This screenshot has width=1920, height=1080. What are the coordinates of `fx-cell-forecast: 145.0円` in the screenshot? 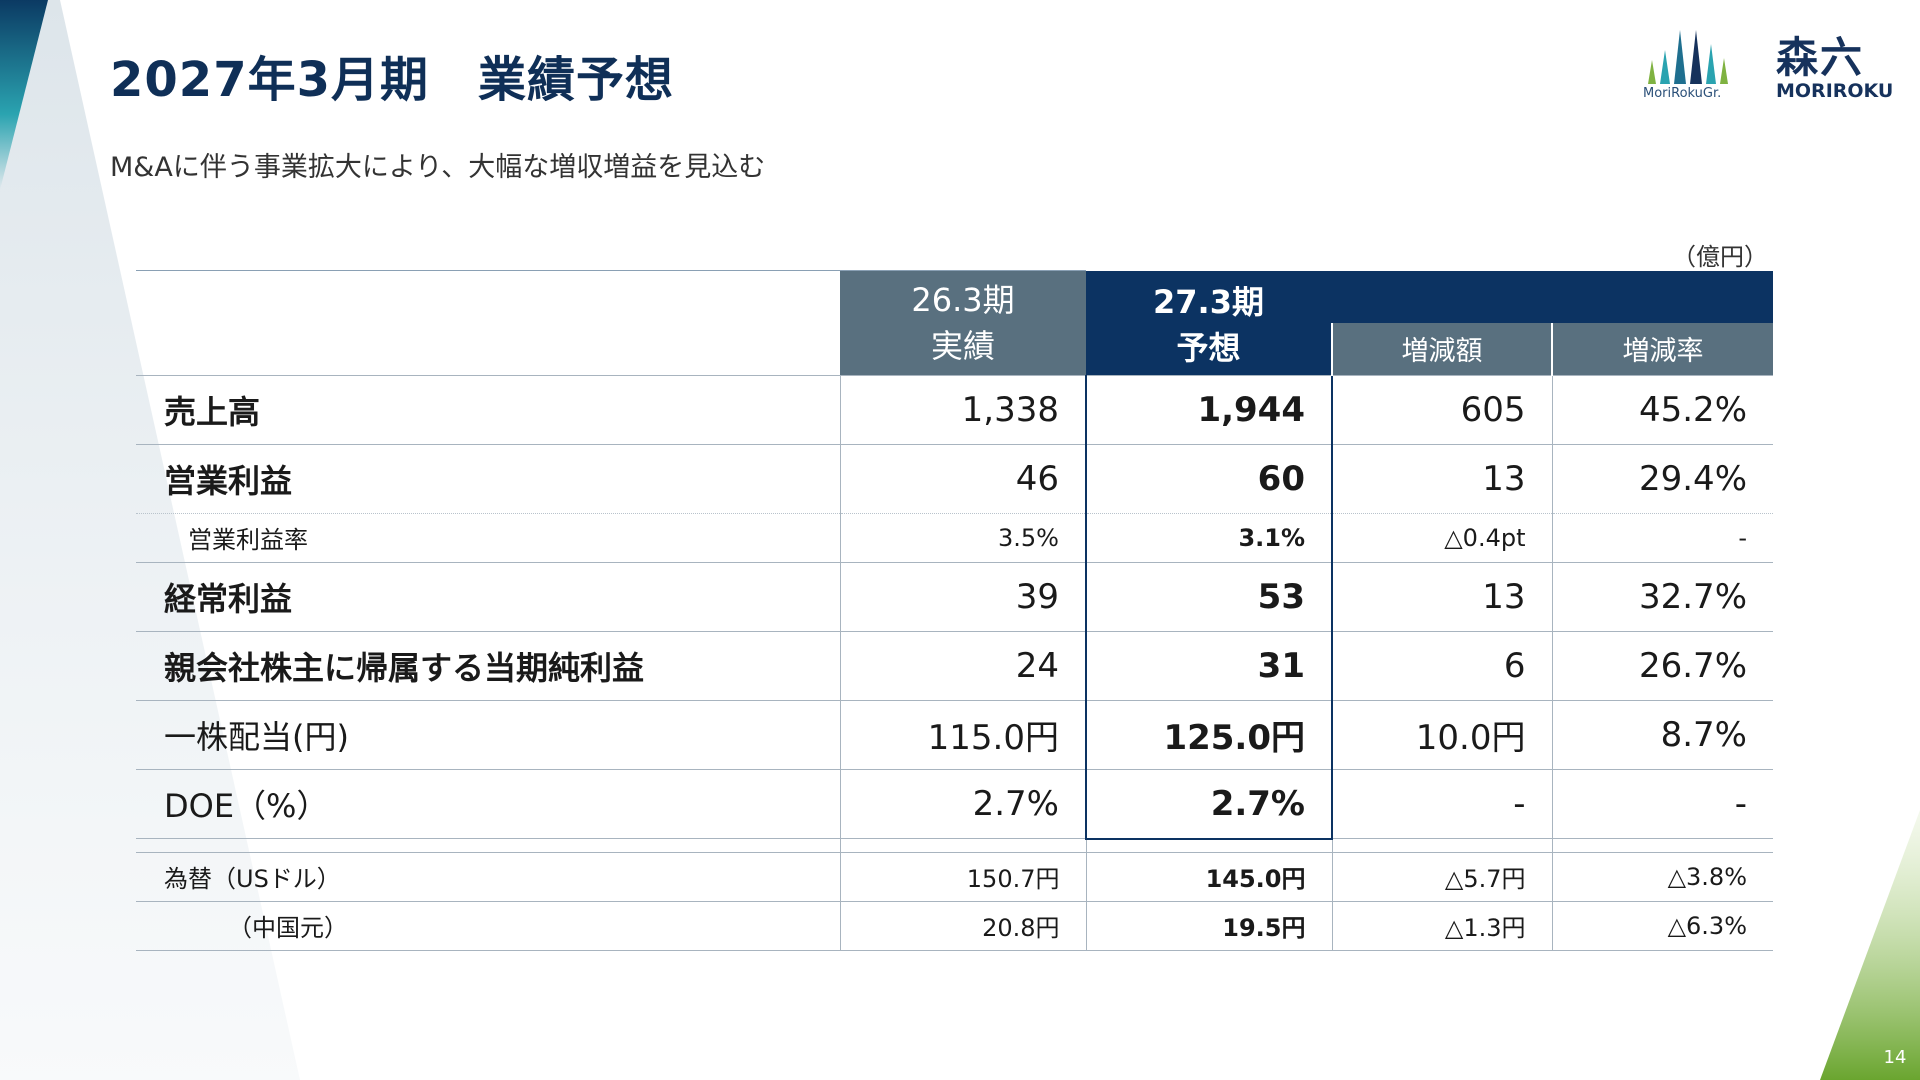 It's located at (1208, 876).